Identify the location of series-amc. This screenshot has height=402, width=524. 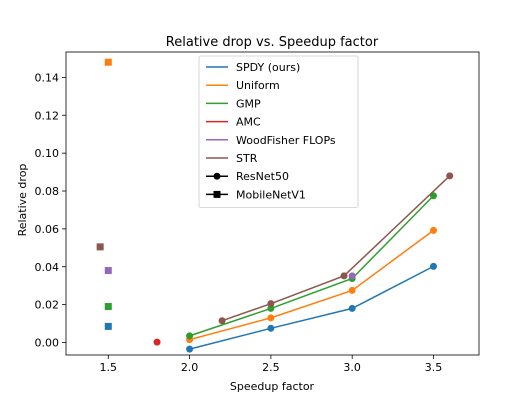
(157, 342).